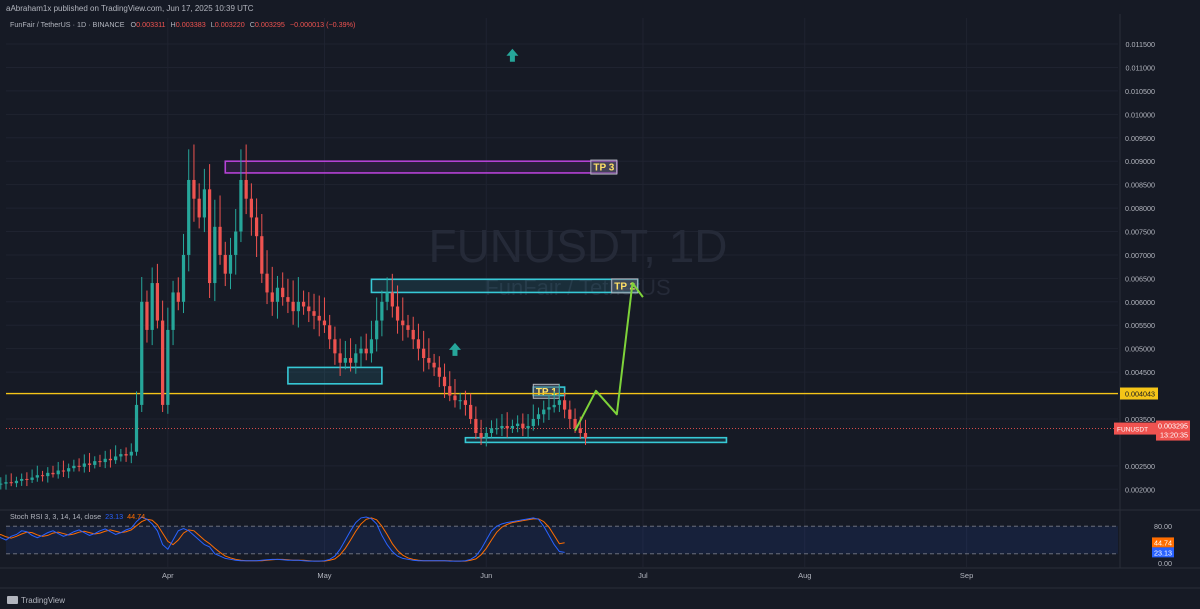 The width and height of the screenshot is (1200, 609). I want to click on time-axis: Apr May Jun Jul Aug Sep, so click(567, 575).